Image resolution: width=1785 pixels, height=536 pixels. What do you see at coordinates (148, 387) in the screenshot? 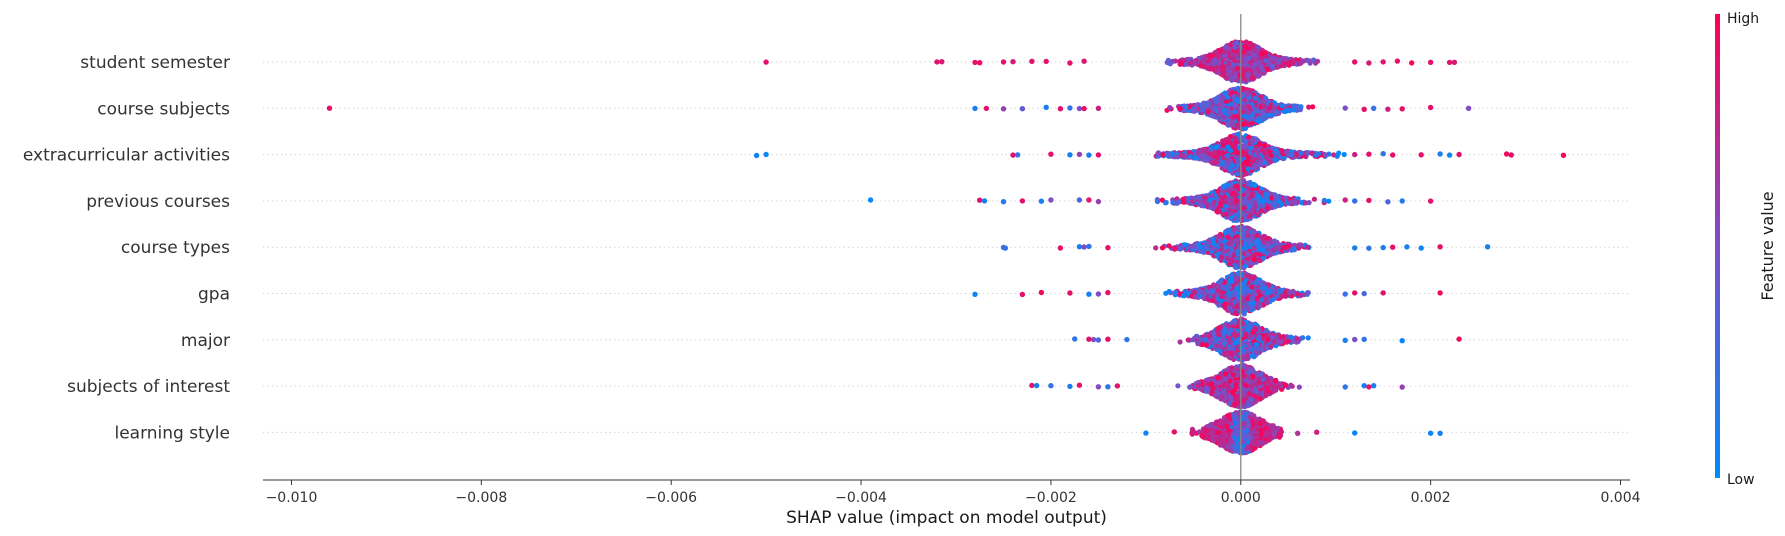
I see `feature-label: subjects of interest` at bounding box center [148, 387].